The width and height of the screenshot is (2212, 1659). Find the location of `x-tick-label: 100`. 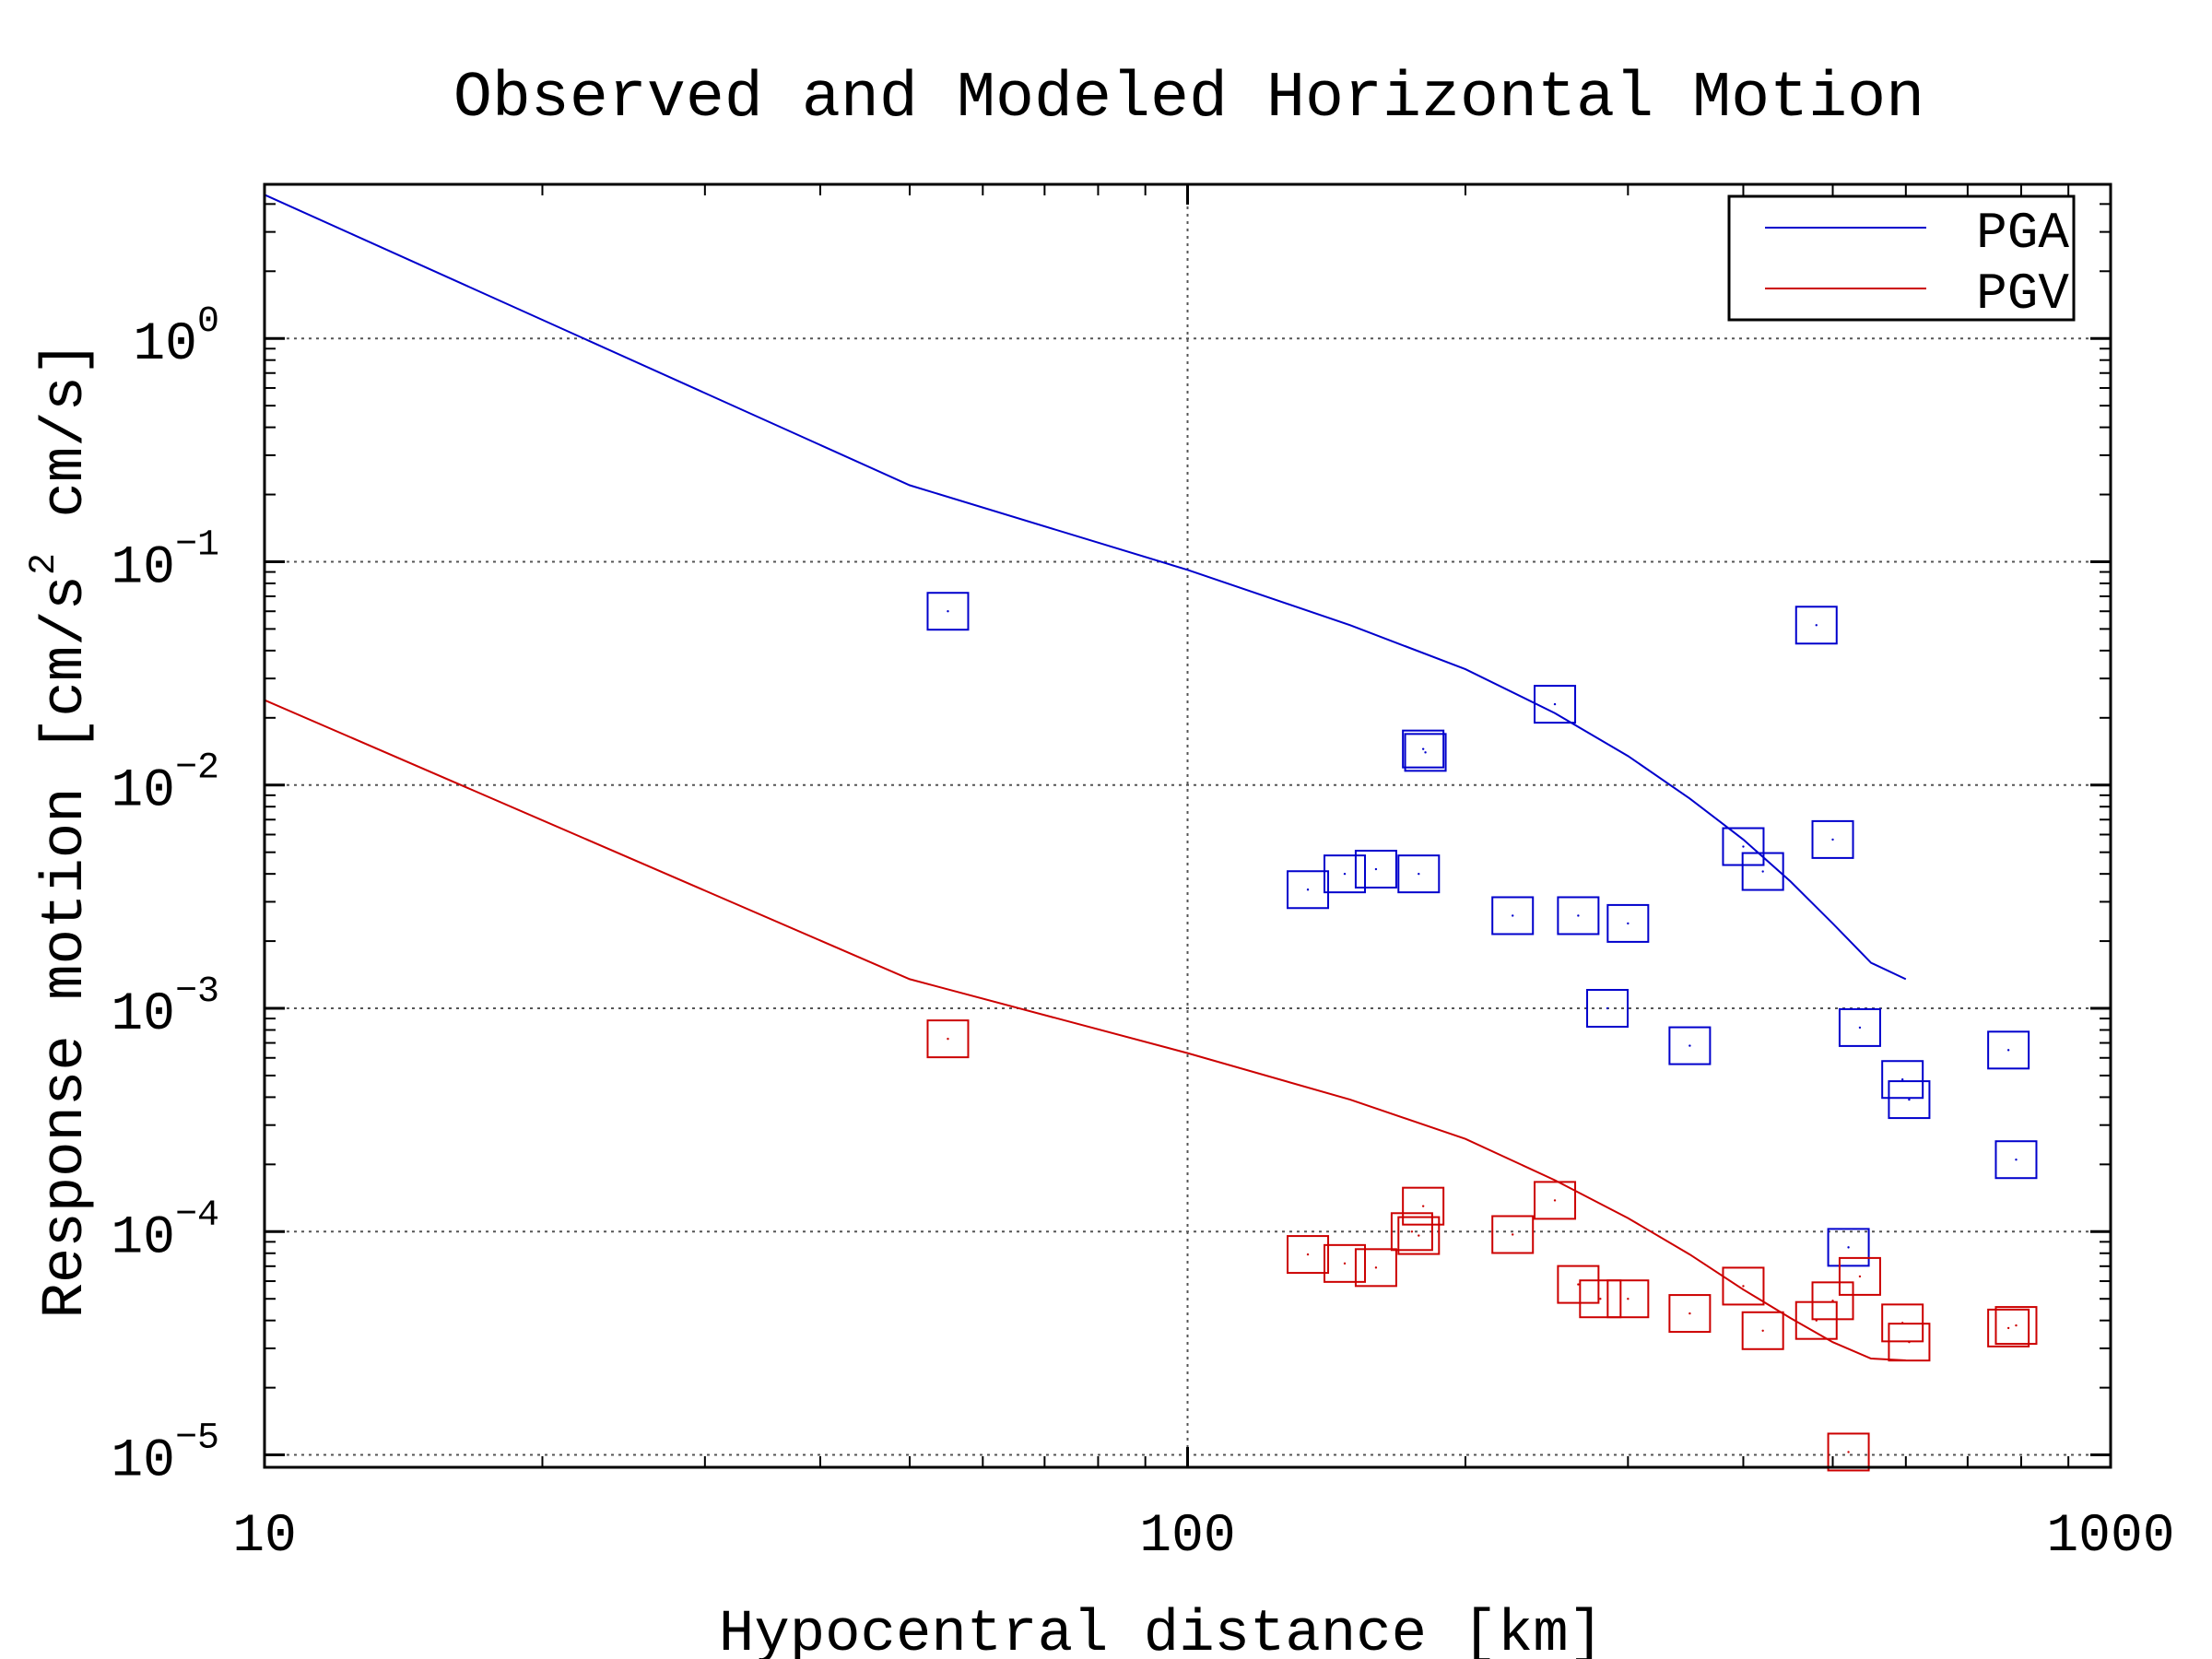

x-tick-label: 100 is located at coordinates (1187, 1537).